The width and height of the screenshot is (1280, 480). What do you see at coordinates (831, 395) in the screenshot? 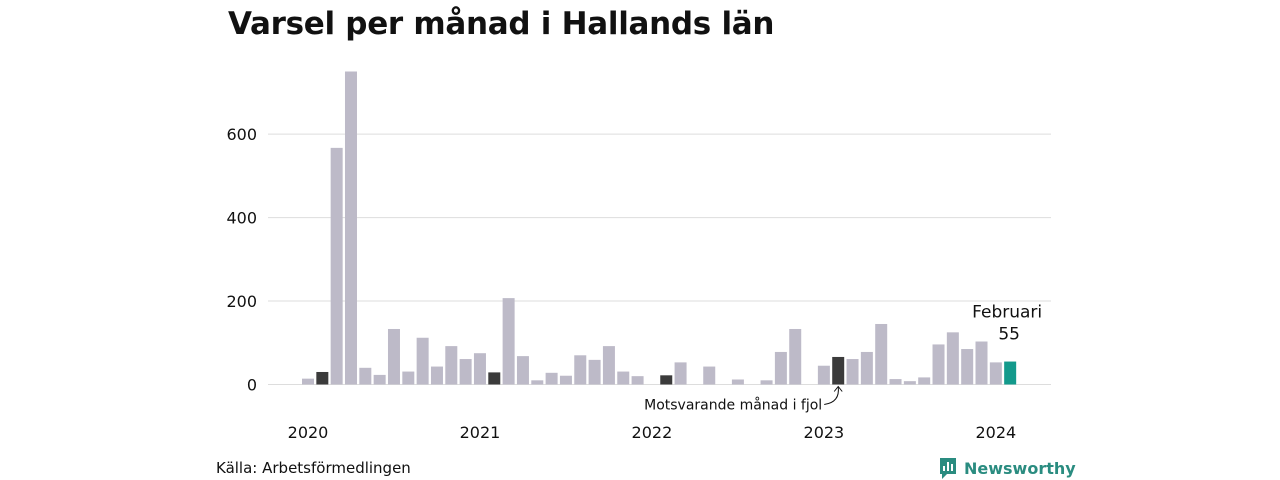
I see `annotation-arrow` at bounding box center [831, 395].